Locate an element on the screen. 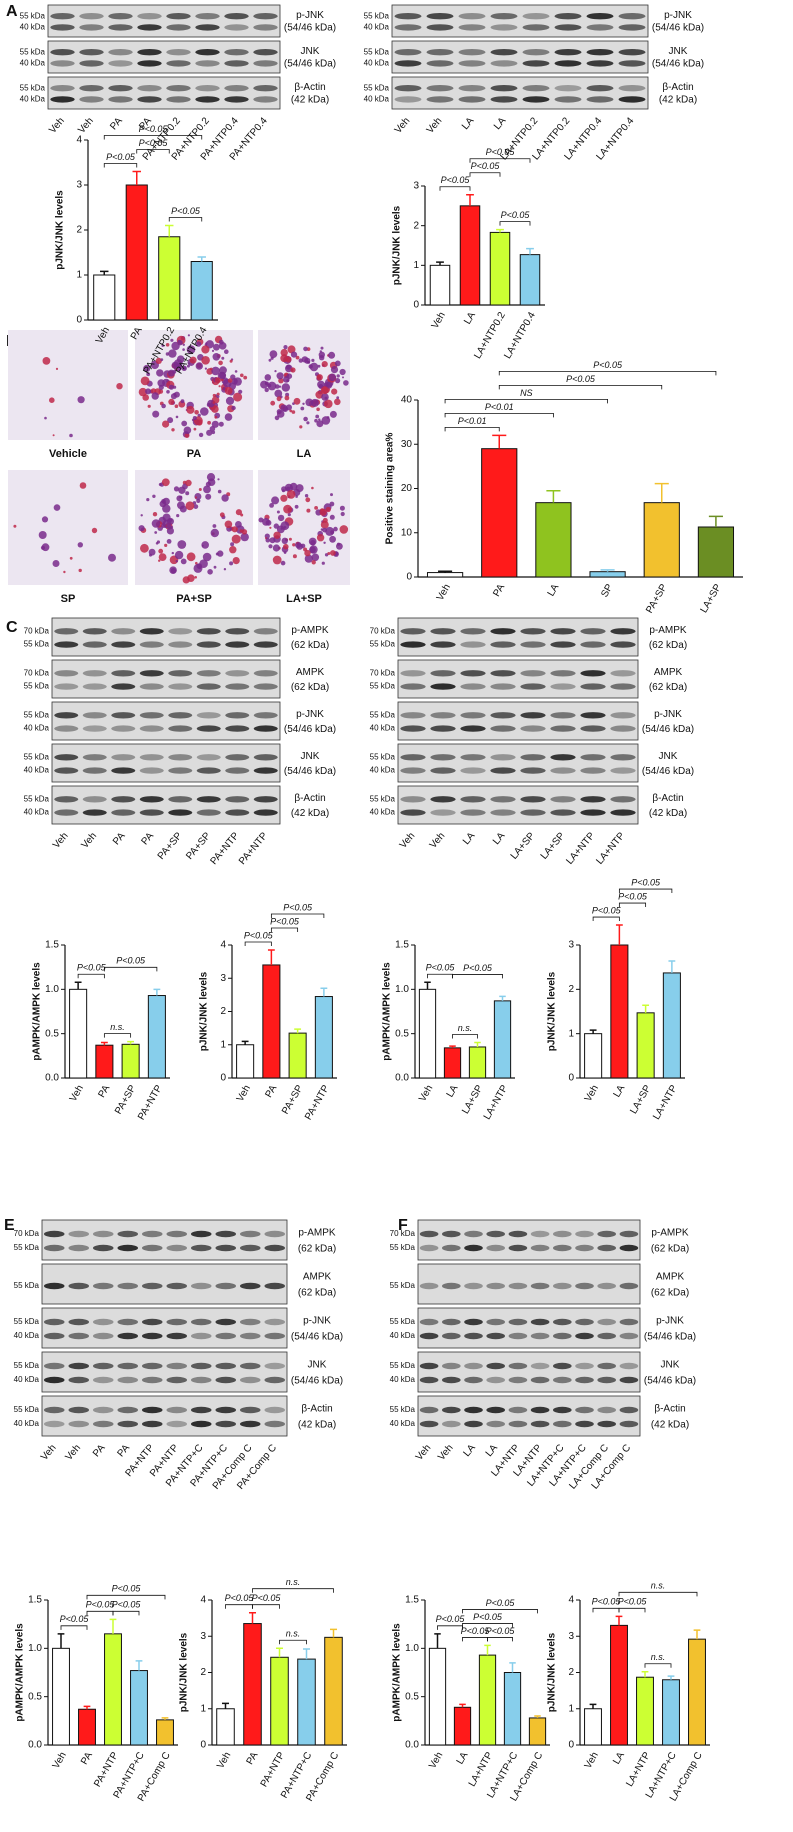 The width and height of the screenshot is (793, 1832). y-tick-label: 3 is located at coordinates (416, 186).